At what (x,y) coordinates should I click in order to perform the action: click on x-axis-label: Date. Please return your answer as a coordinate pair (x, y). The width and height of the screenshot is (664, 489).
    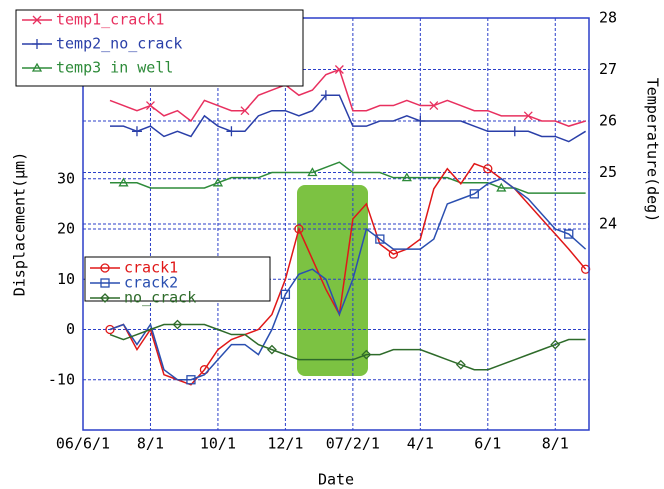
    Looking at the image, I should click on (336, 480).